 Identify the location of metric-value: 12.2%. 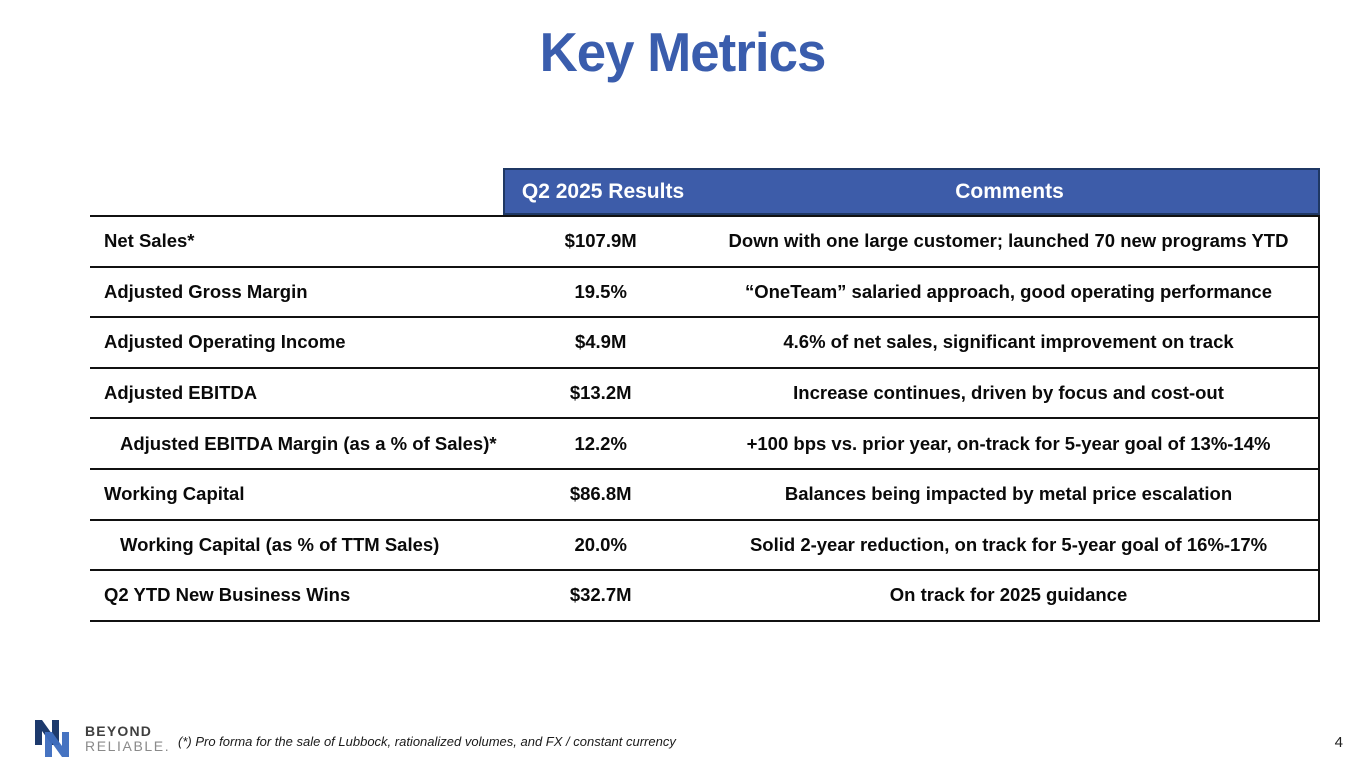
(600, 443).